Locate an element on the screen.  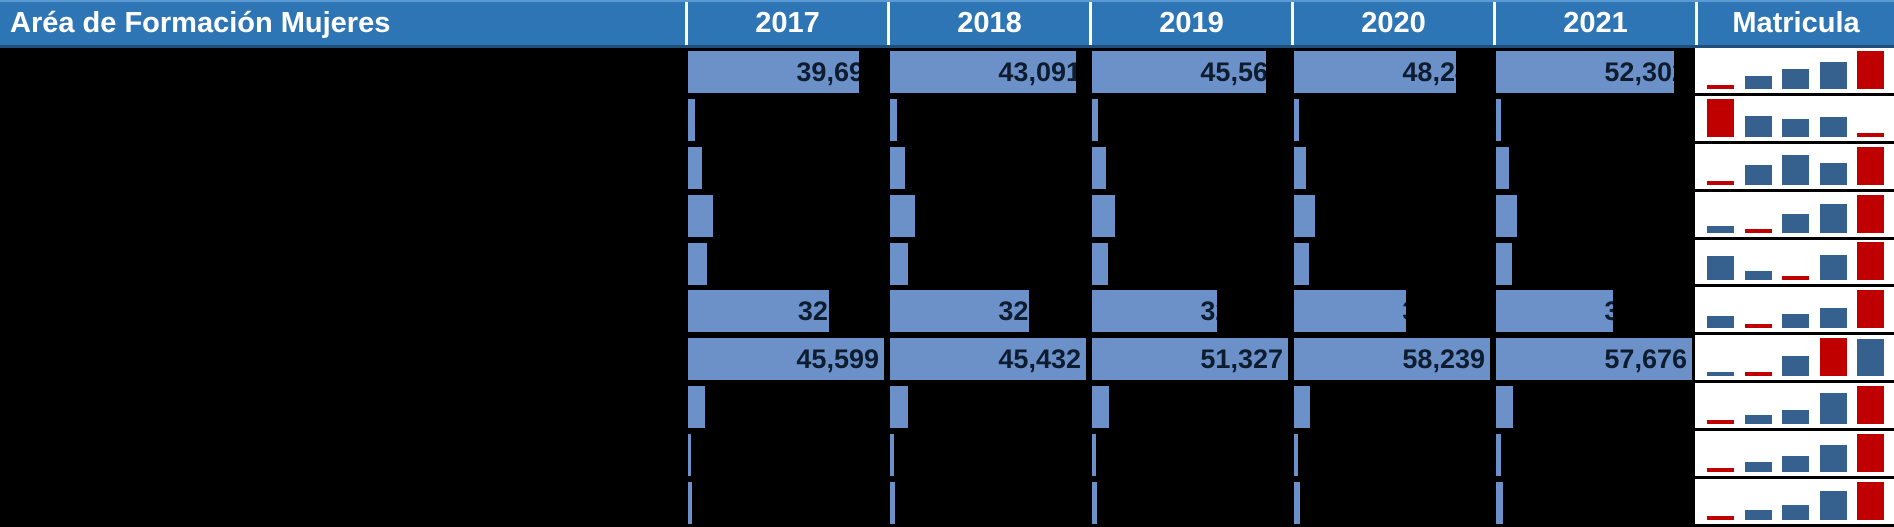
databar-cell-2018: 881 is located at coordinates (988, 455).